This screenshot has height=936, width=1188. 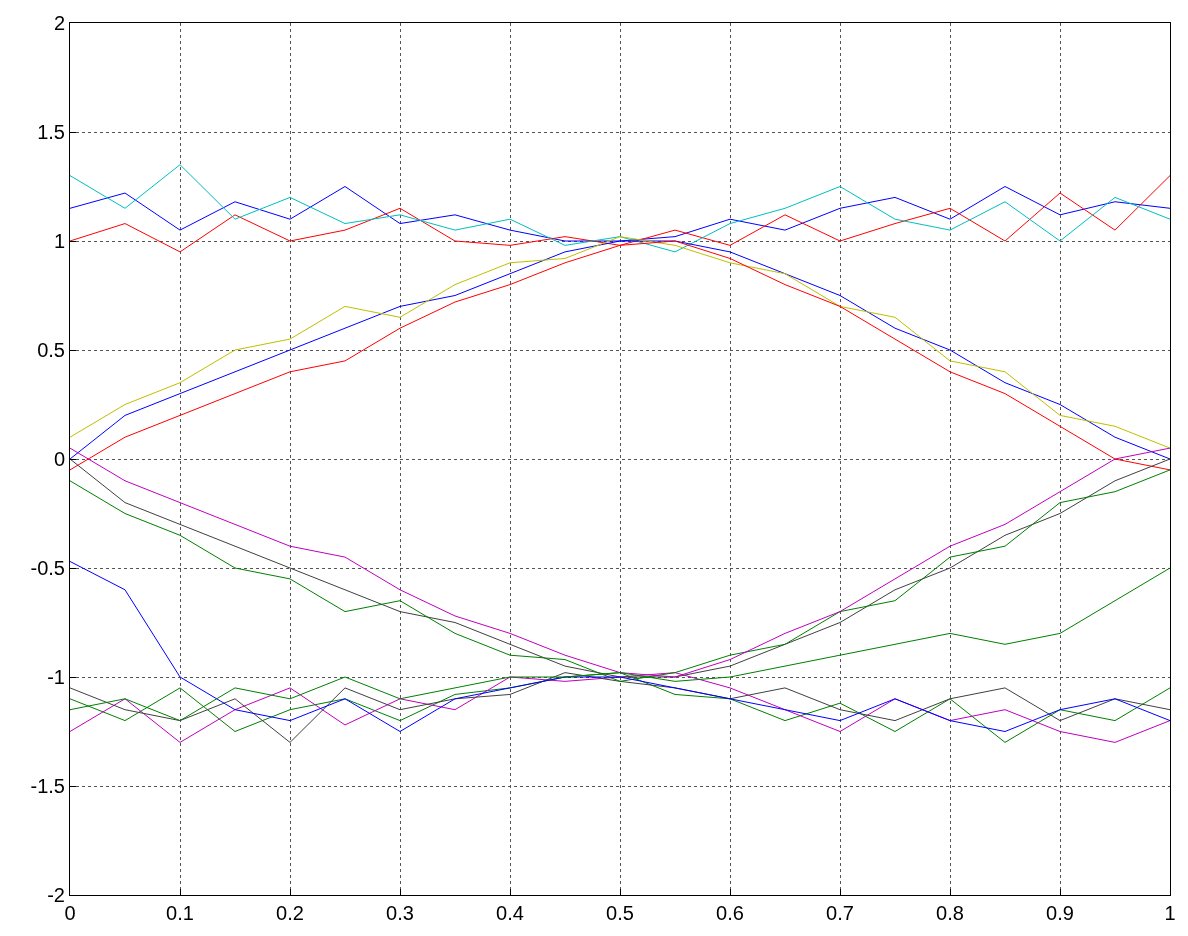 I want to click on y-tick-label: 2, so click(x=59, y=23).